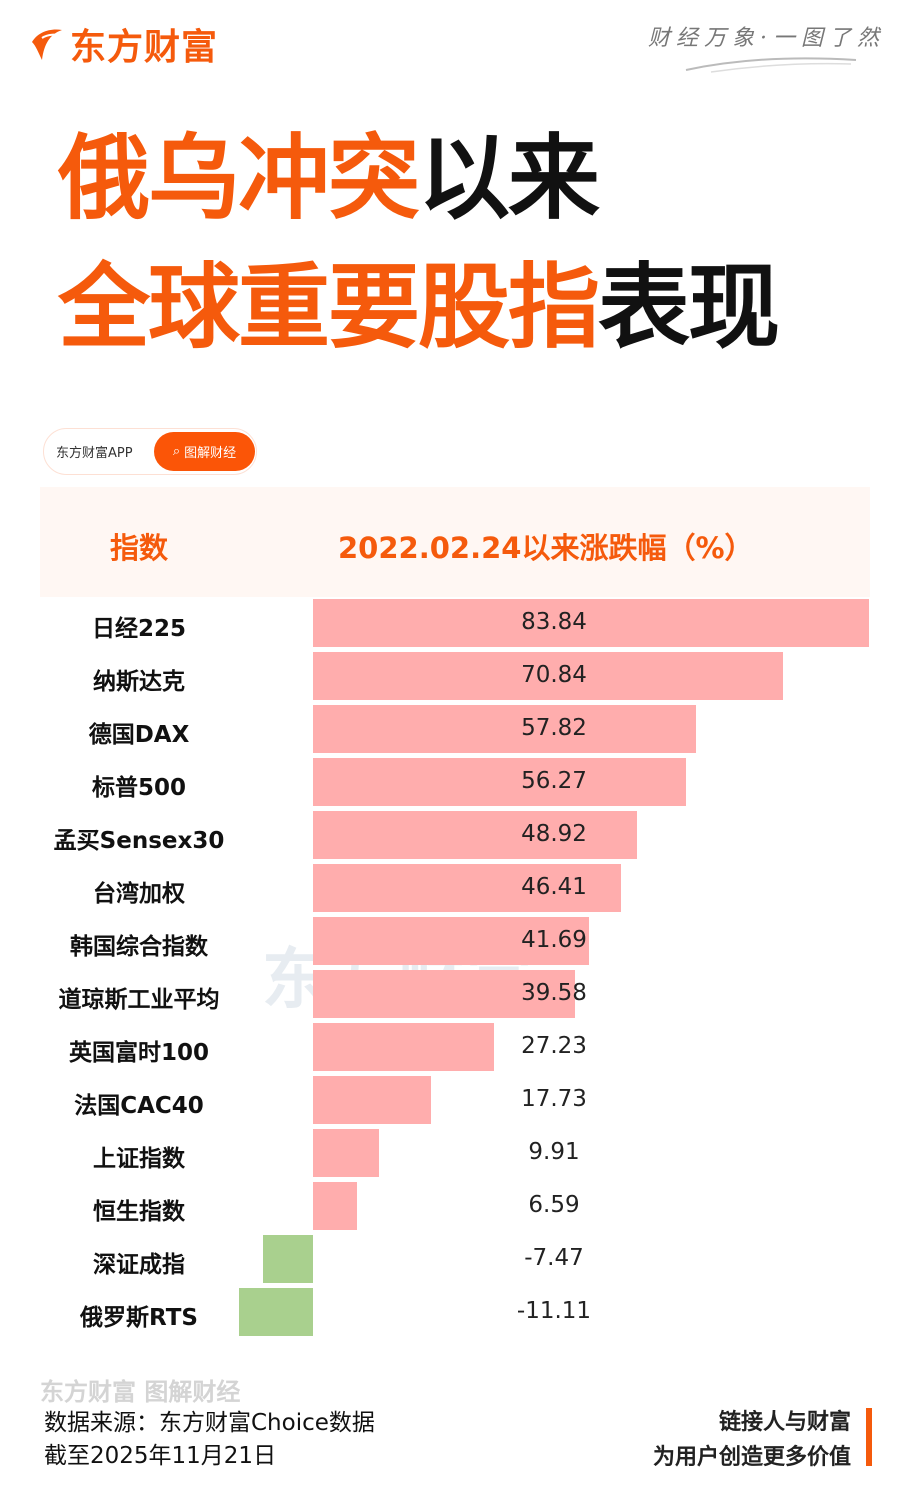 This screenshot has height=1488, width=911. Describe the element at coordinates (239, 178) in the screenshot. I see `title-orange: 俄乌冲突` at that location.